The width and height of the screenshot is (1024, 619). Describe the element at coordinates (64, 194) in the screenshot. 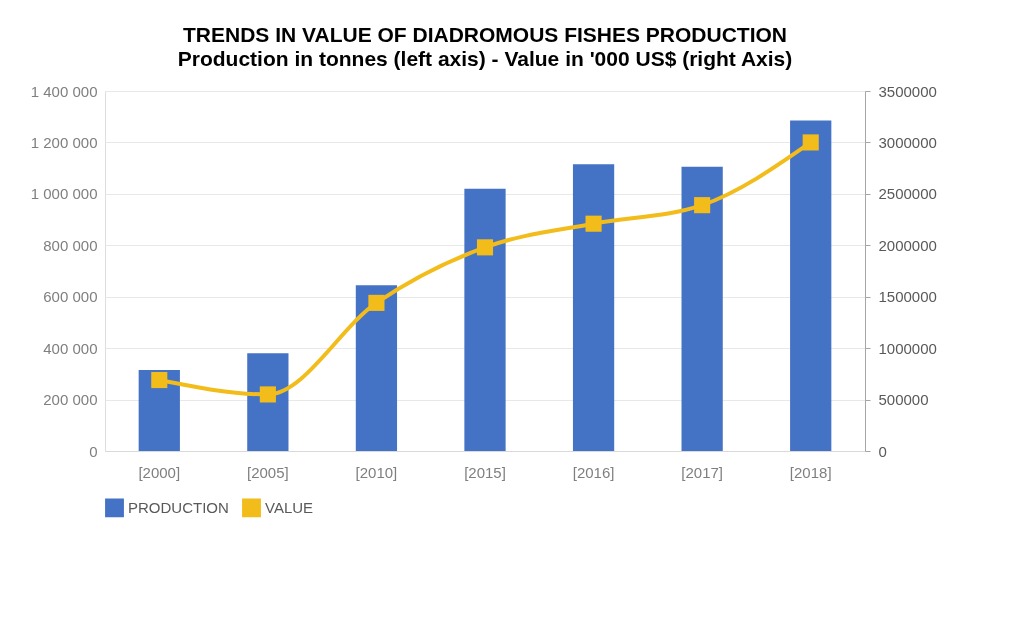

I see `y-tick-label: 1 000 000` at that location.